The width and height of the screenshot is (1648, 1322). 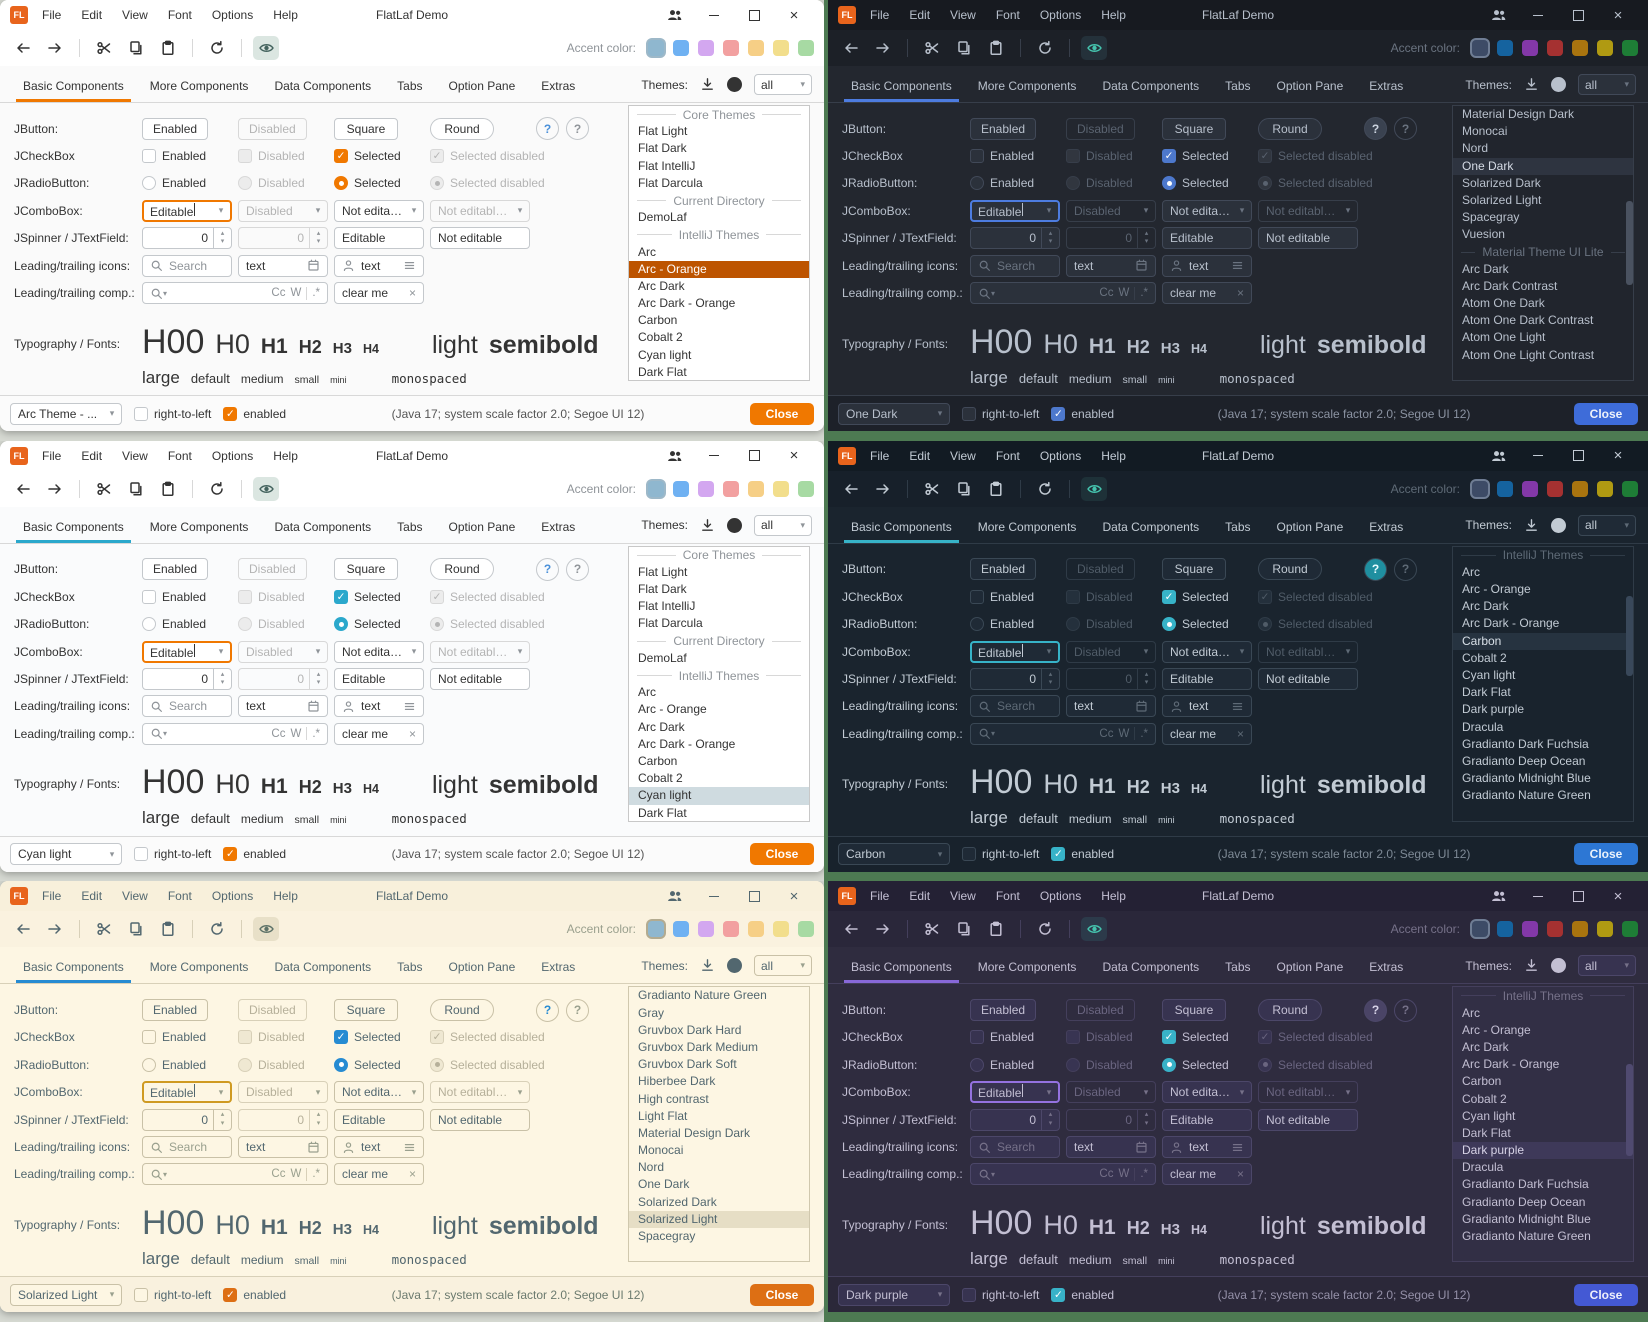 I want to click on theme-list-item: Carbon, so click(x=658, y=760).